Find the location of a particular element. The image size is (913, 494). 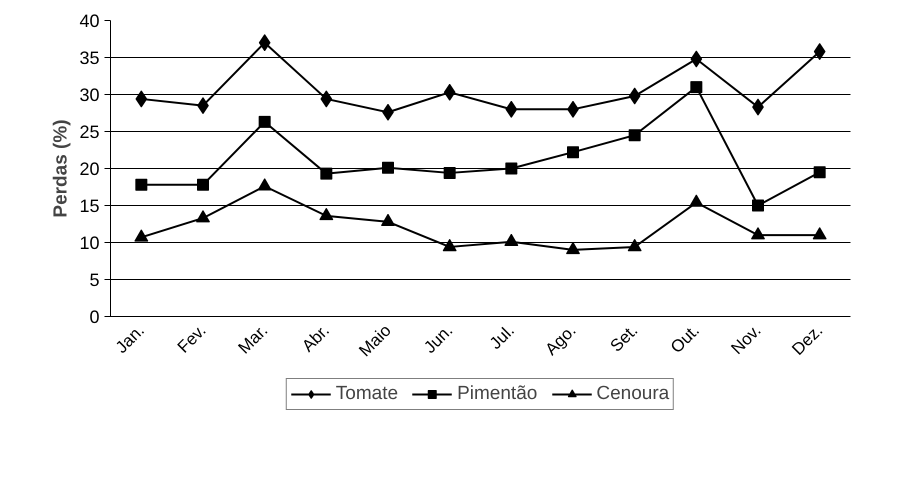

y-tick-label: 5 is located at coordinates (94, 280).